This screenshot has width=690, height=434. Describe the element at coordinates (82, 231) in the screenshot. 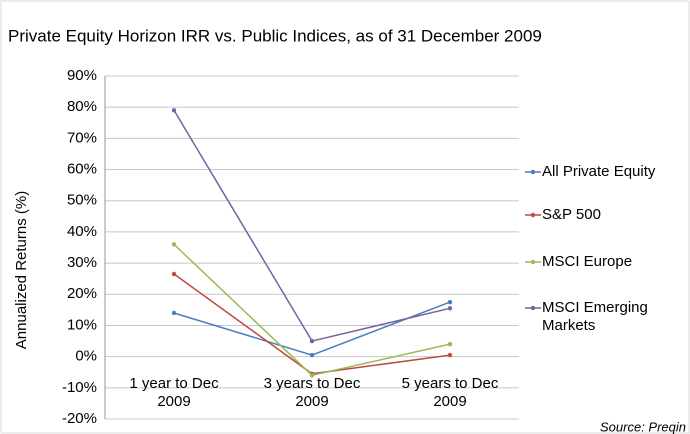

I see `y-tick-label: 40%` at that location.